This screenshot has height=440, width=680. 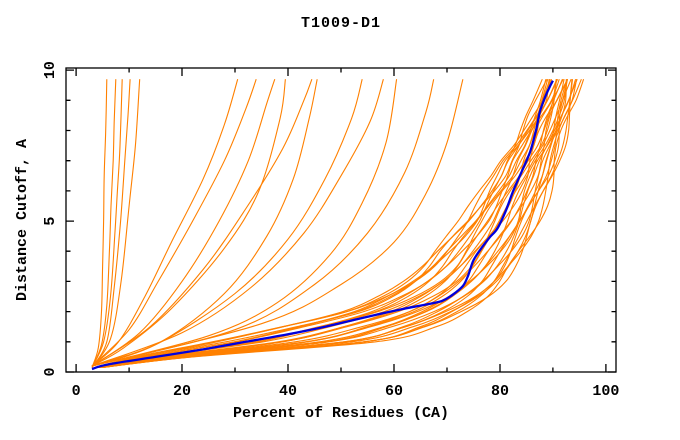 What do you see at coordinates (50, 371) in the screenshot?
I see `y-tick-label: 0` at bounding box center [50, 371].